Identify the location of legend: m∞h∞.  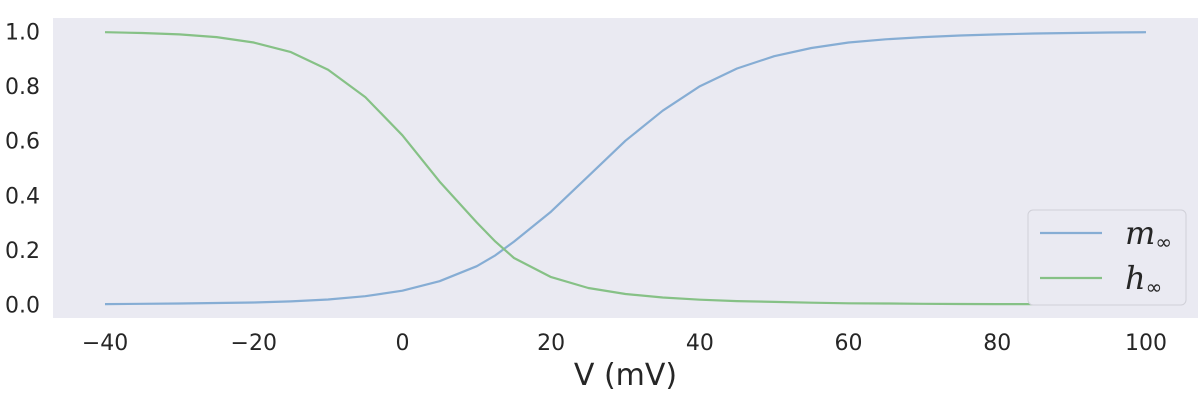
(1107, 257).